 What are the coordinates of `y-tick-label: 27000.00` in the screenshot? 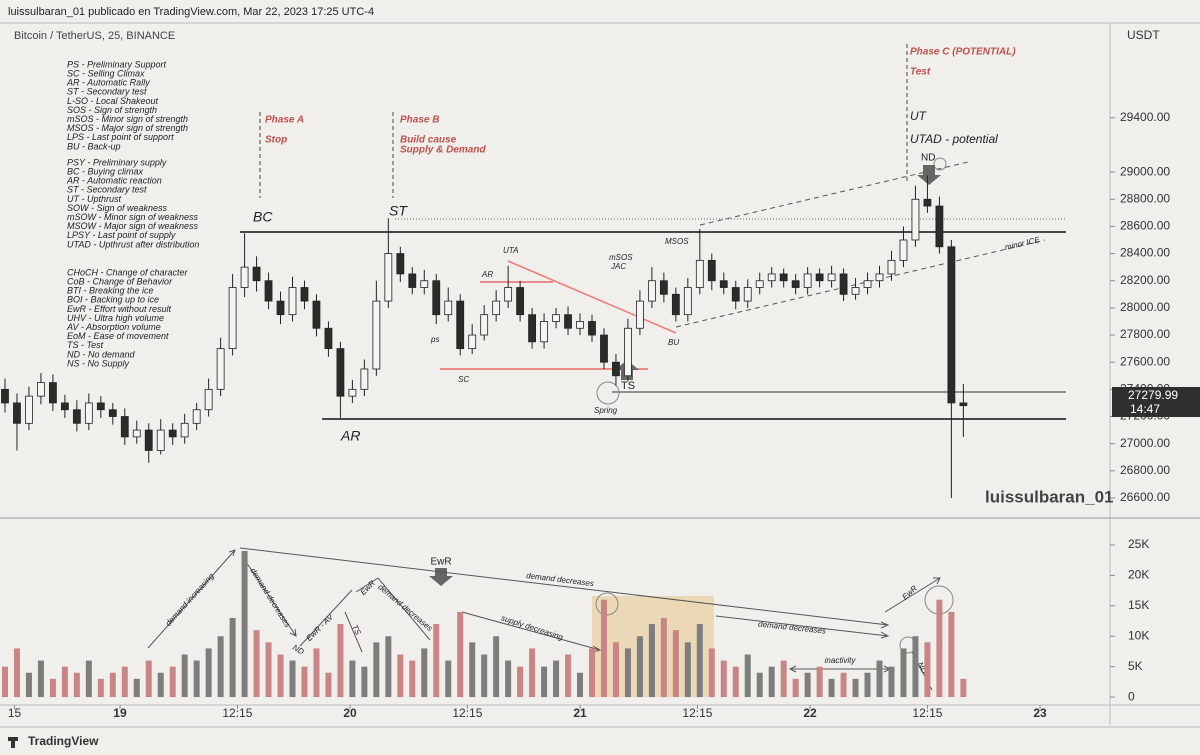 It's located at (1145, 443).